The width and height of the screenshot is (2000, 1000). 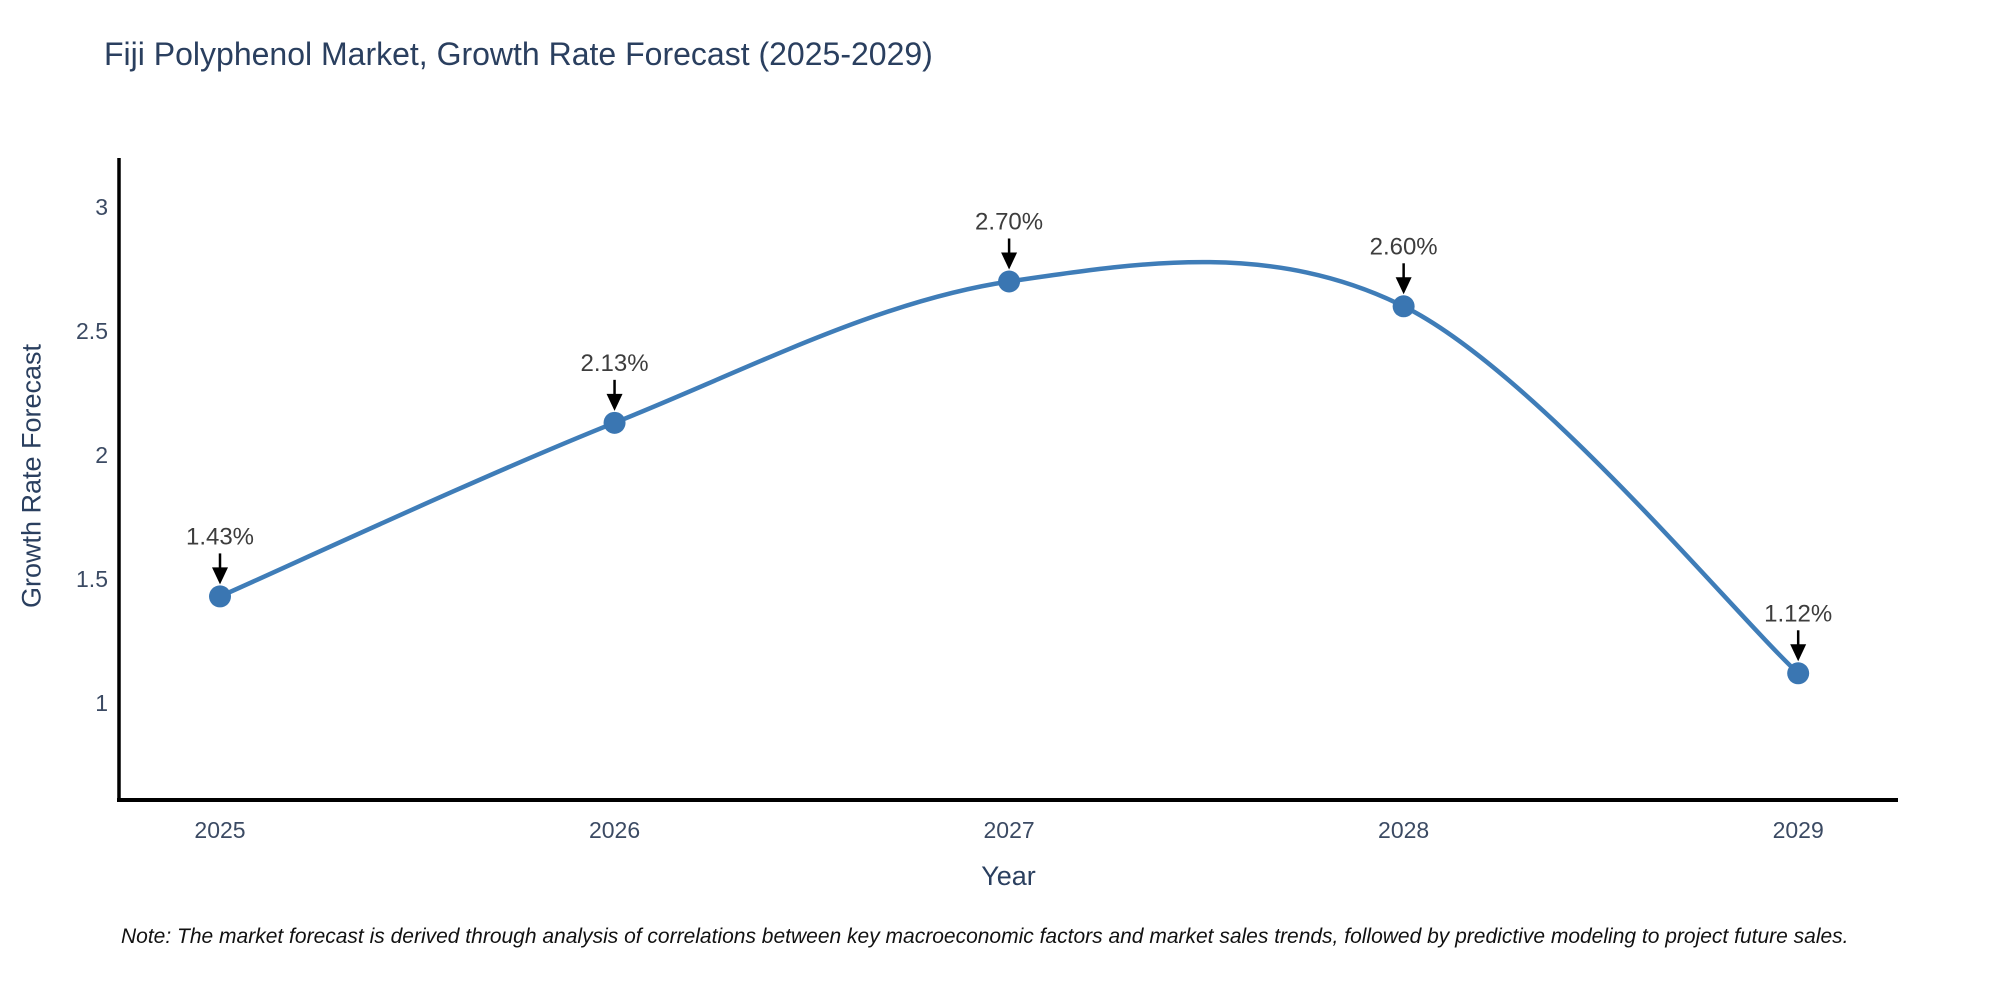 I want to click on point-annotation-label: 2.70%, so click(x=1009, y=221).